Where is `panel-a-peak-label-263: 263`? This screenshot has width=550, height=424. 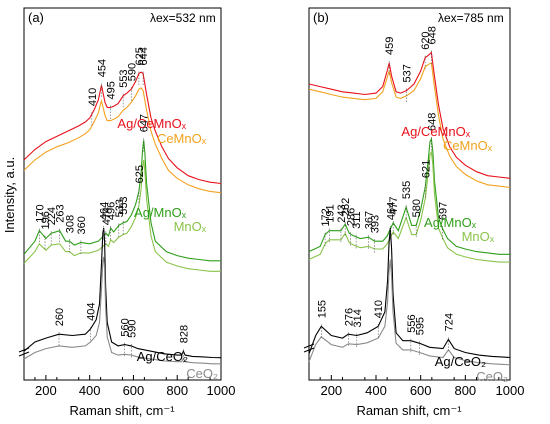
panel-a-peak-label-263: 263 is located at coordinates (61, 213).